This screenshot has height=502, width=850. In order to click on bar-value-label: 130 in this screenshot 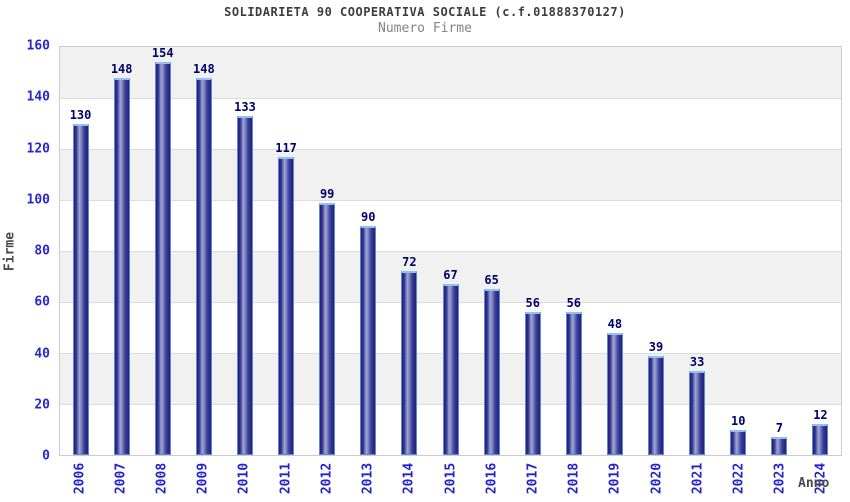, I will do `click(80, 114)`.